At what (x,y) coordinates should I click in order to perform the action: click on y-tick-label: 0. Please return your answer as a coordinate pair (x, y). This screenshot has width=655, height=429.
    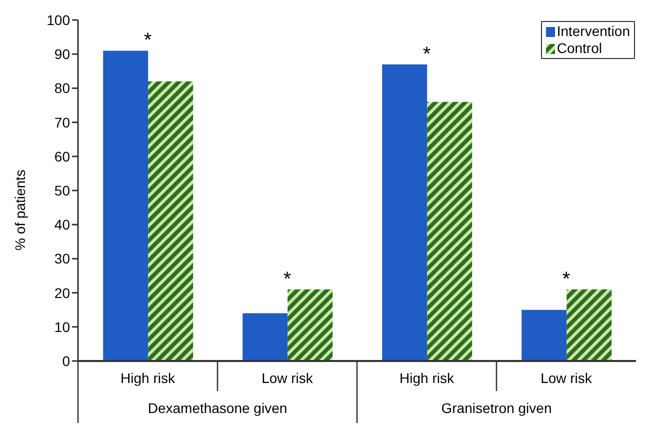
    Looking at the image, I should click on (66, 360).